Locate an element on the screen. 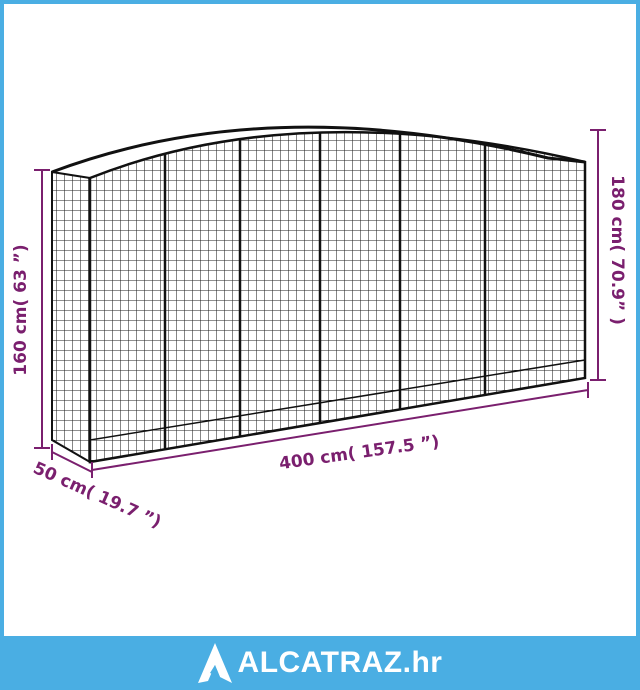 This screenshot has width=640, height=690. alcatraz-a-logo-icon is located at coordinates (214, 663).